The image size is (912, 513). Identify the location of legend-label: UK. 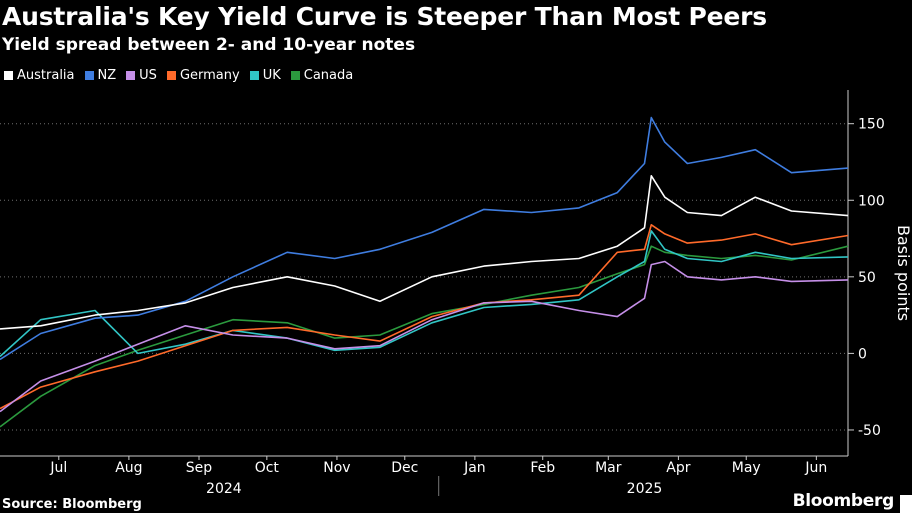
(271, 75).